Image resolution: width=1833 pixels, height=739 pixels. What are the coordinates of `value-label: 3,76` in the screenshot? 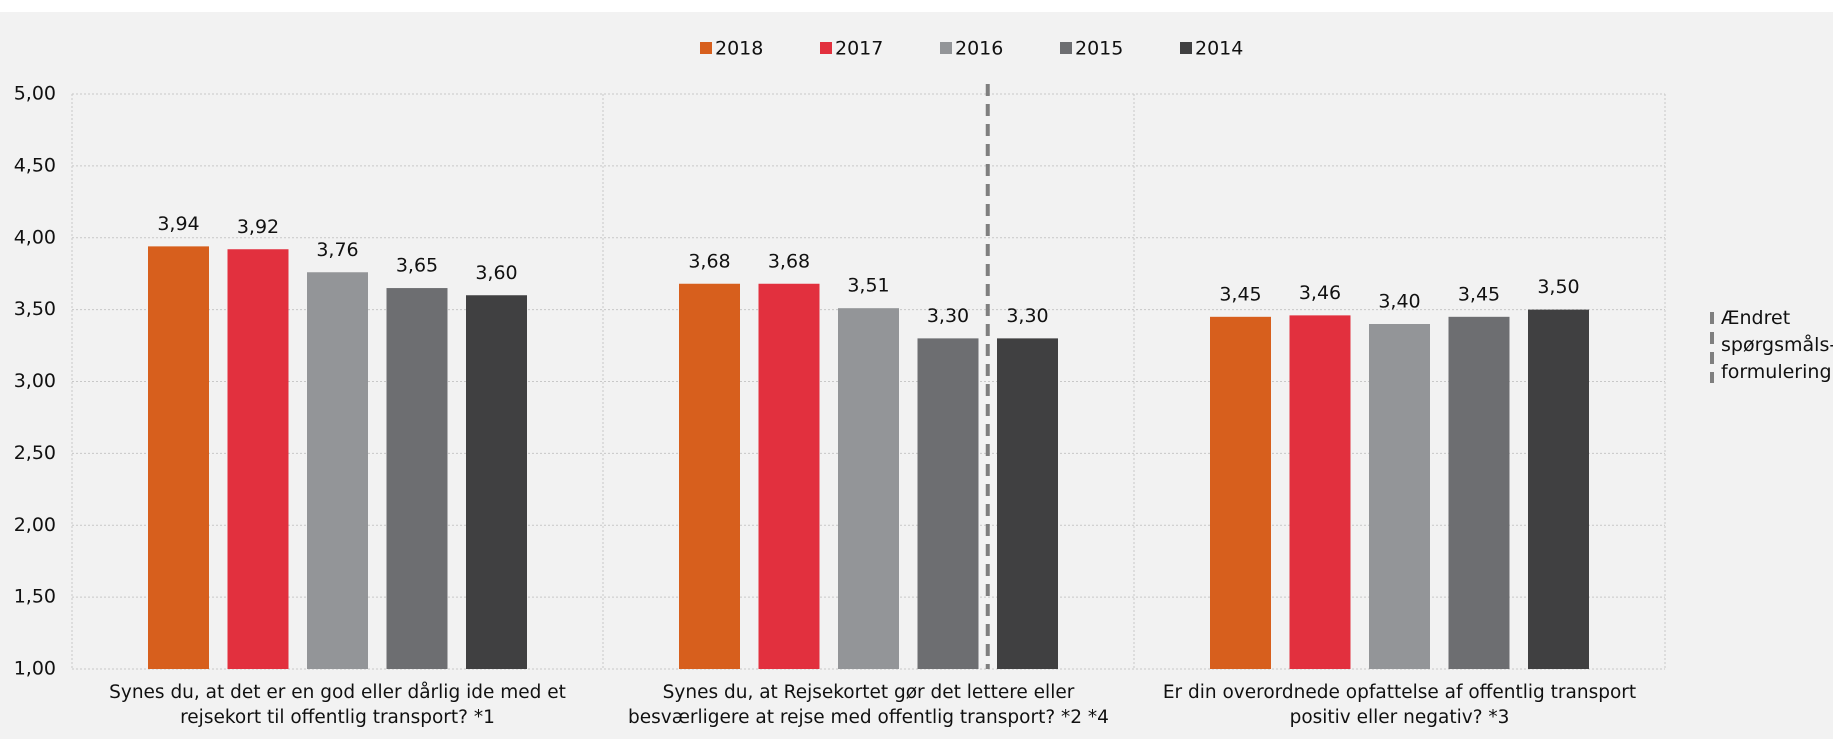 It's located at (337, 250).